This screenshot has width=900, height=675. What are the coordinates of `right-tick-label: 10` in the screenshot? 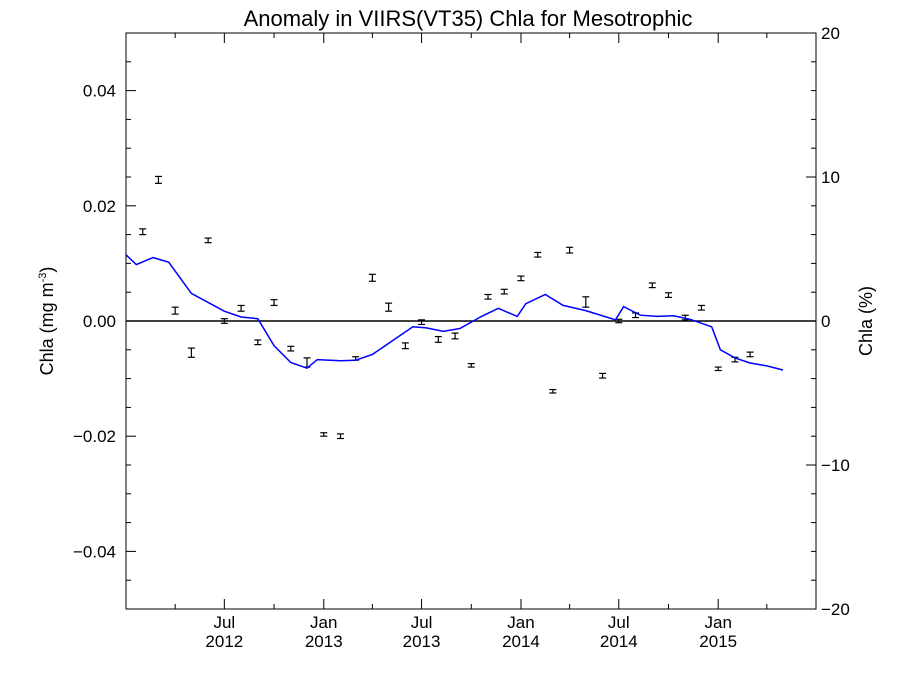 It's located at (830, 177).